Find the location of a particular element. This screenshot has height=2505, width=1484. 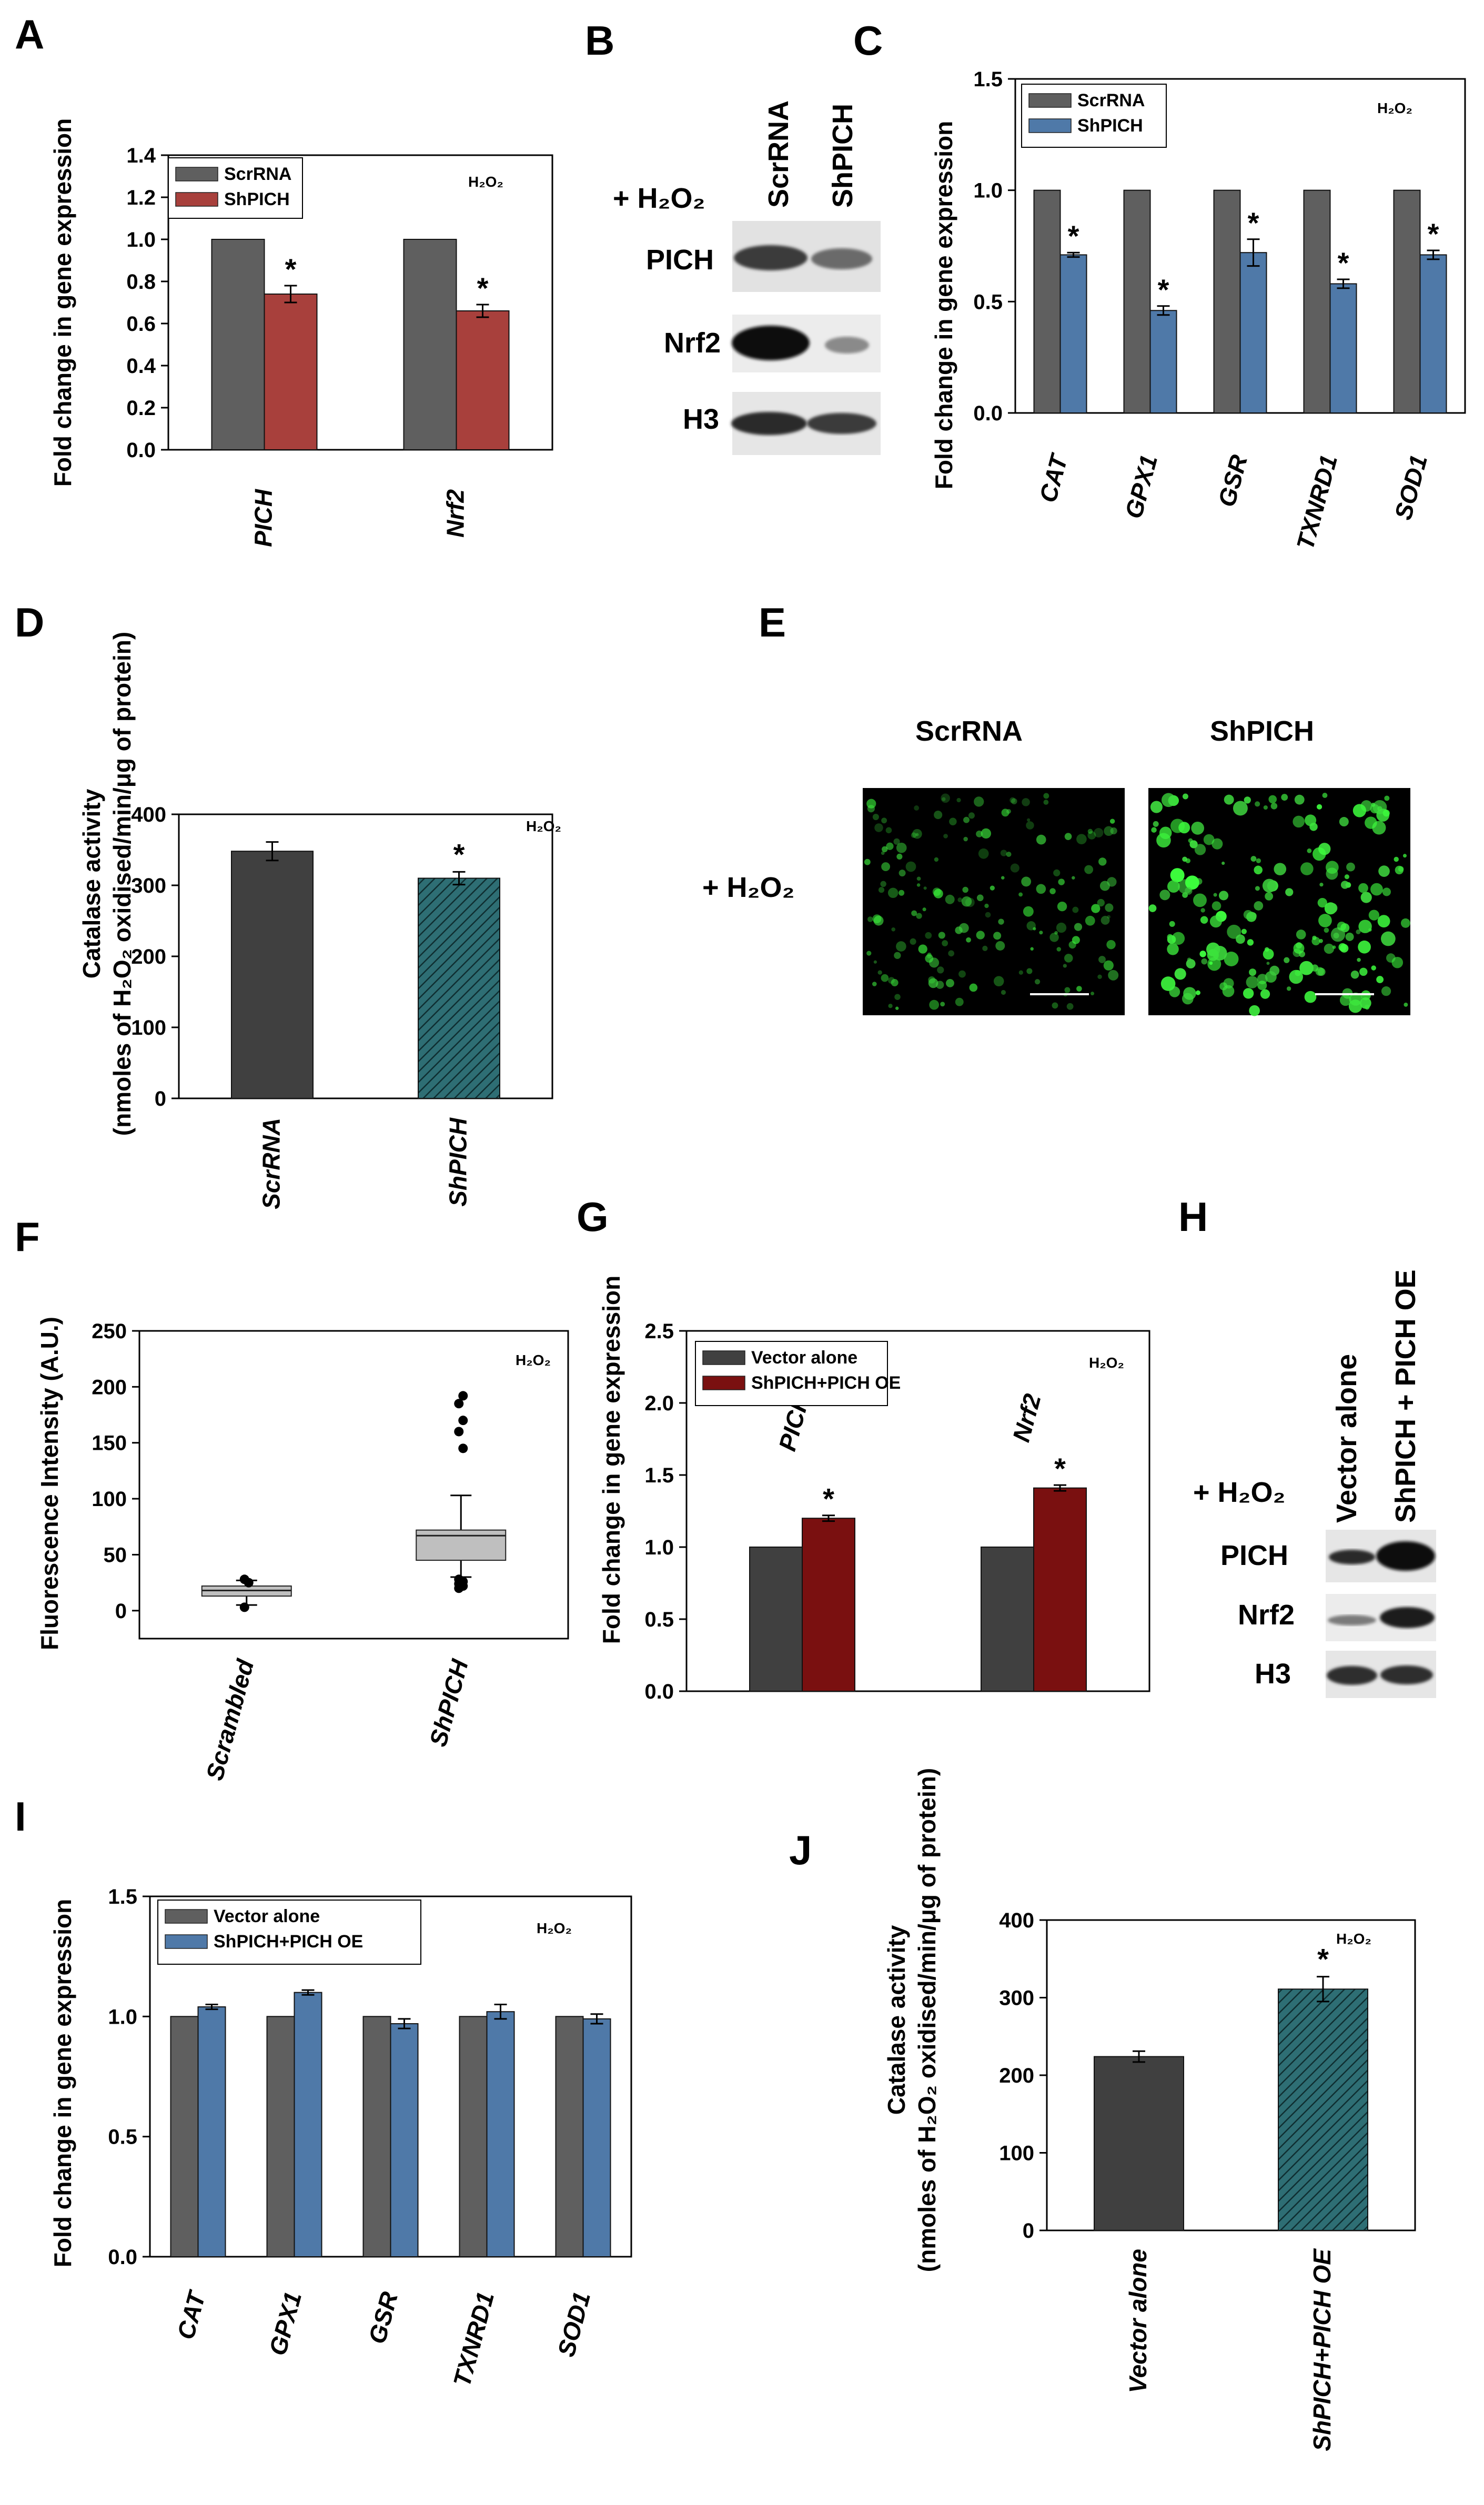

microscopy-e-label-shpich: ShPICH is located at coordinates (1262, 731).